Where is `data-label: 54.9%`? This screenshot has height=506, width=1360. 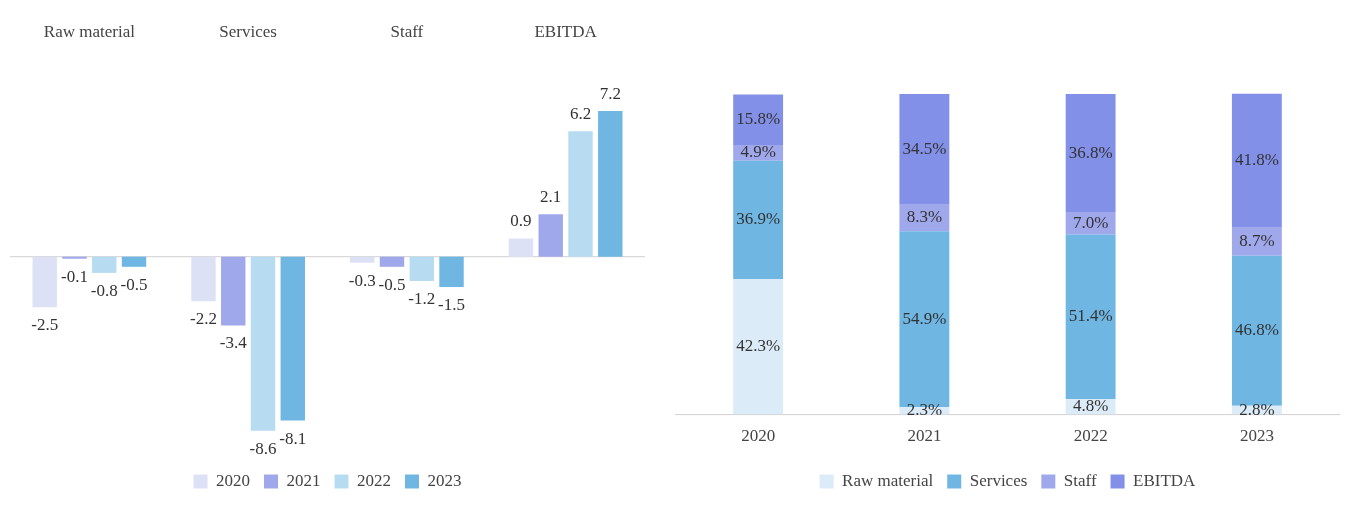 data-label: 54.9% is located at coordinates (924, 318).